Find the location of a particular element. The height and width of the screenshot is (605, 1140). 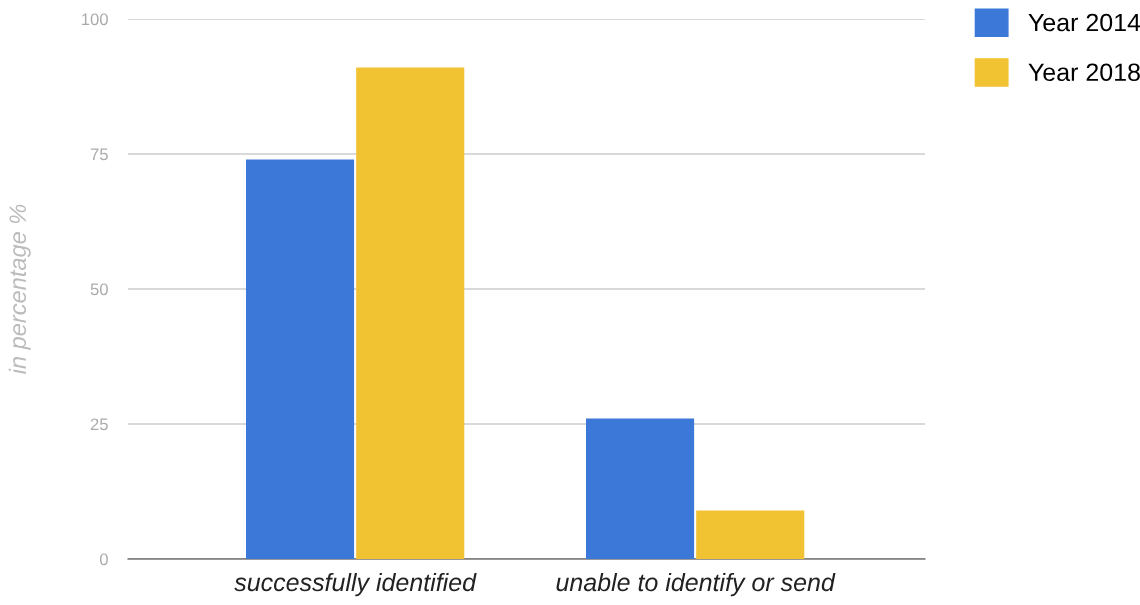

y-tick-label: 50 is located at coordinates (99, 289).